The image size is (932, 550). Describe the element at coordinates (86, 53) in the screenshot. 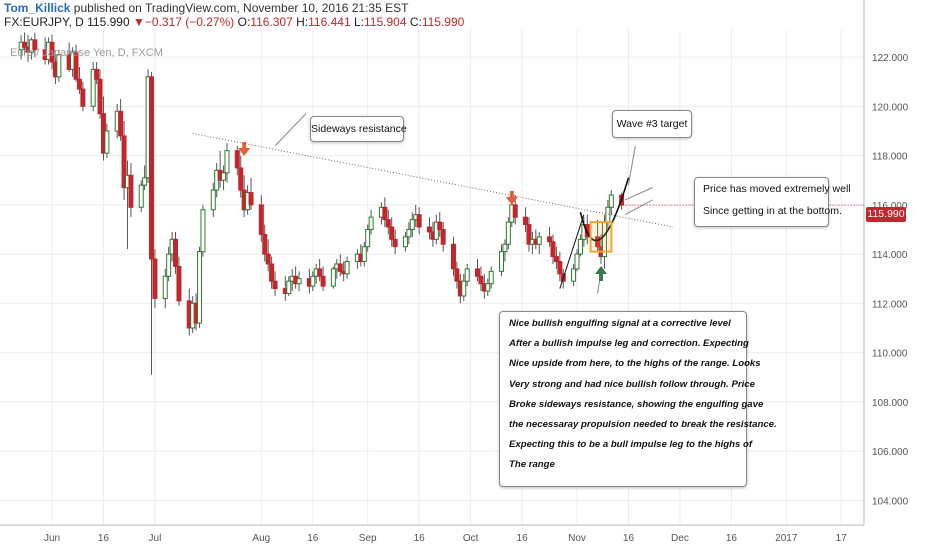

I see `chart-subtitle: Euro / Japanese Yen, D, FXCM` at that location.